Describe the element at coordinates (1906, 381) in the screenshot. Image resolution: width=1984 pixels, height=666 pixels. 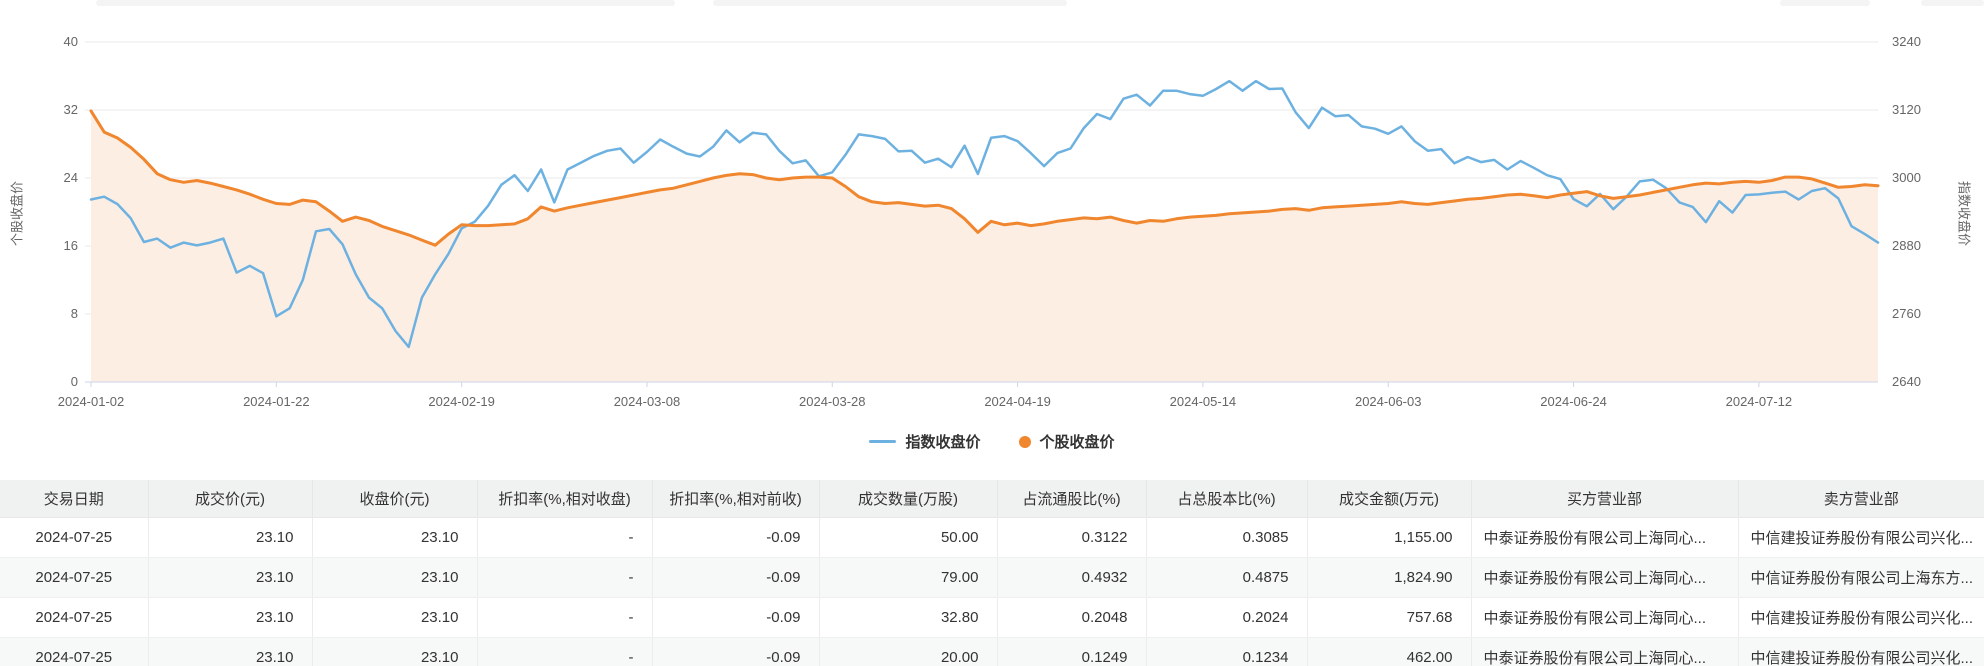
I see `y-right-tick-label: 2640` at that location.